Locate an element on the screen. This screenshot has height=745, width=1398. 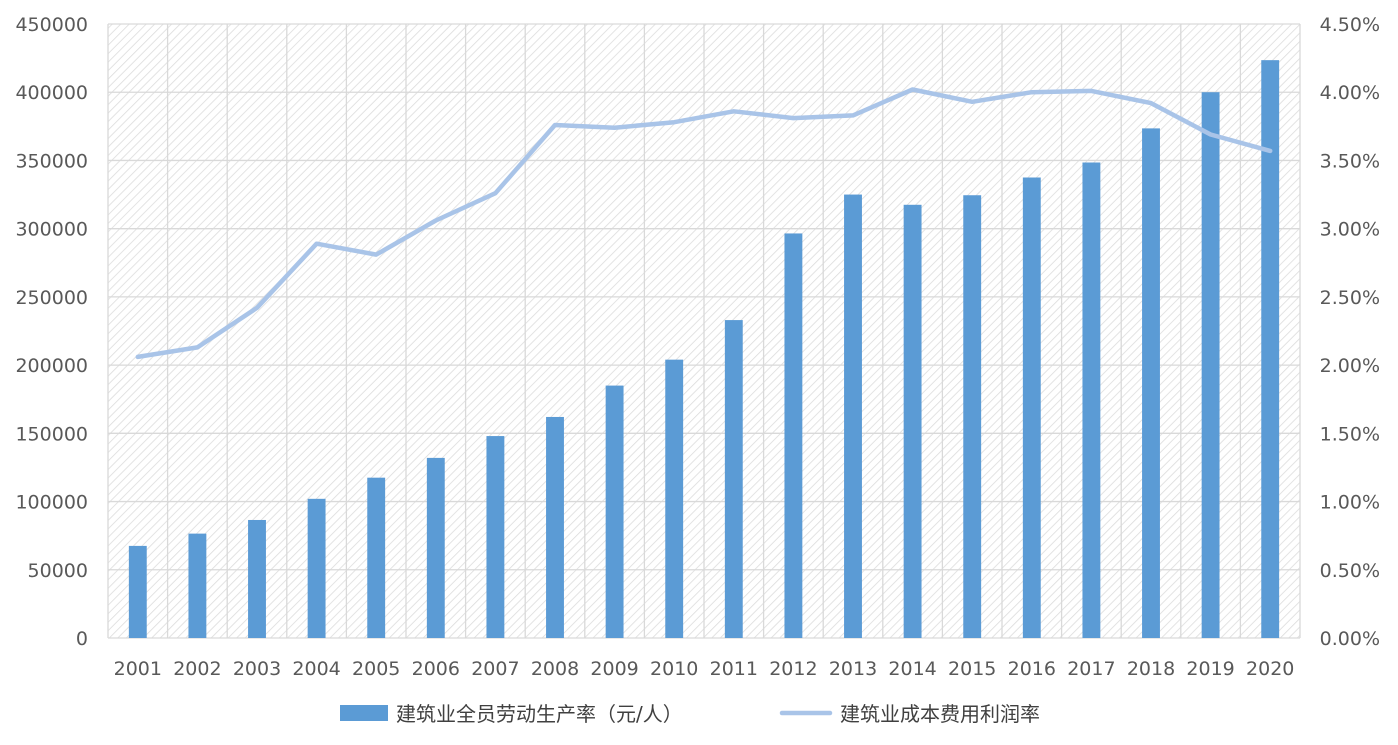
left-y-tick-label: 300000 is located at coordinates (51, 230).